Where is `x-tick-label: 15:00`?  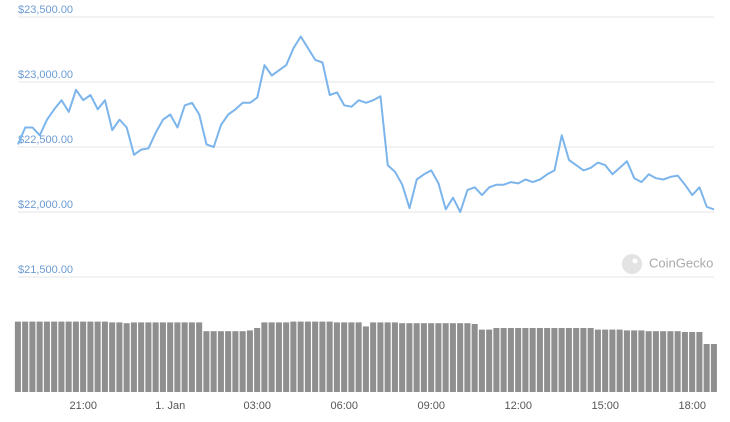
x-tick-label: 15:00 is located at coordinates (605, 406).